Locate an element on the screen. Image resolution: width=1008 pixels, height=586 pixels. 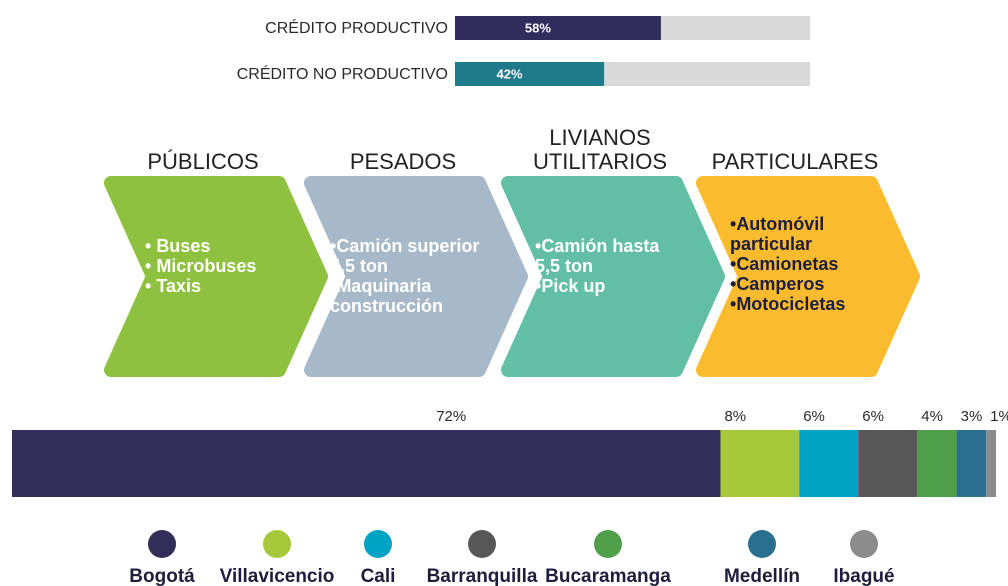
segment-title: PÚBLICOS is located at coordinates (203, 161).